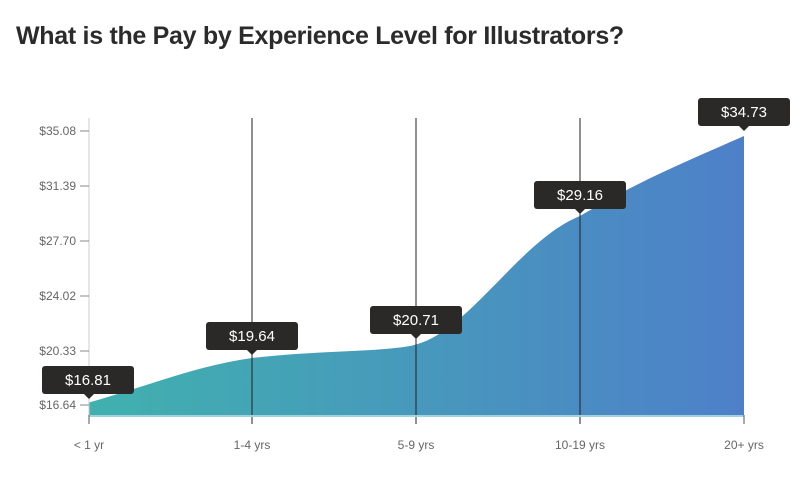 This screenshot has height=500, width=800. What do you see at coordinates (416, 445) in the screenshot?
I see `svg-text: 5-9 yrs` at bounding box center [416, 445].